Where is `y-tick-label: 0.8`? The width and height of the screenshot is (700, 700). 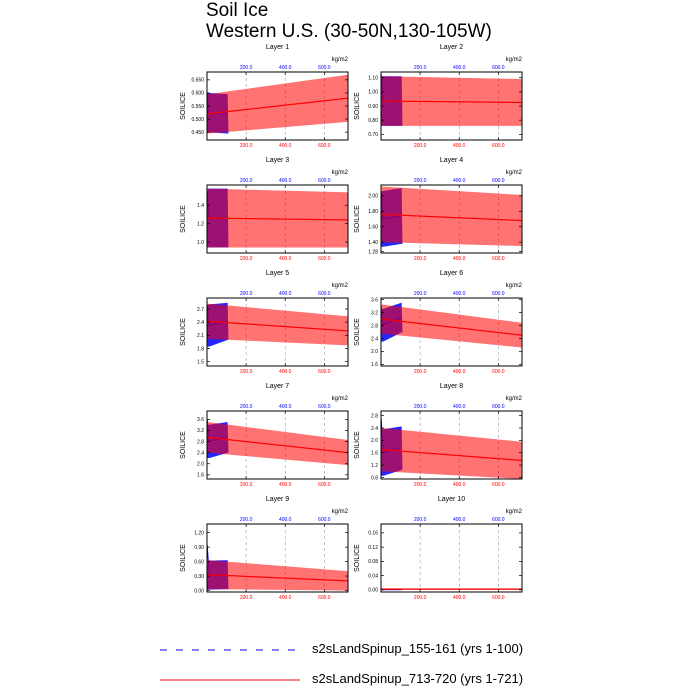
y-tick-label: 0.8 is located at coordinates (374, 478).